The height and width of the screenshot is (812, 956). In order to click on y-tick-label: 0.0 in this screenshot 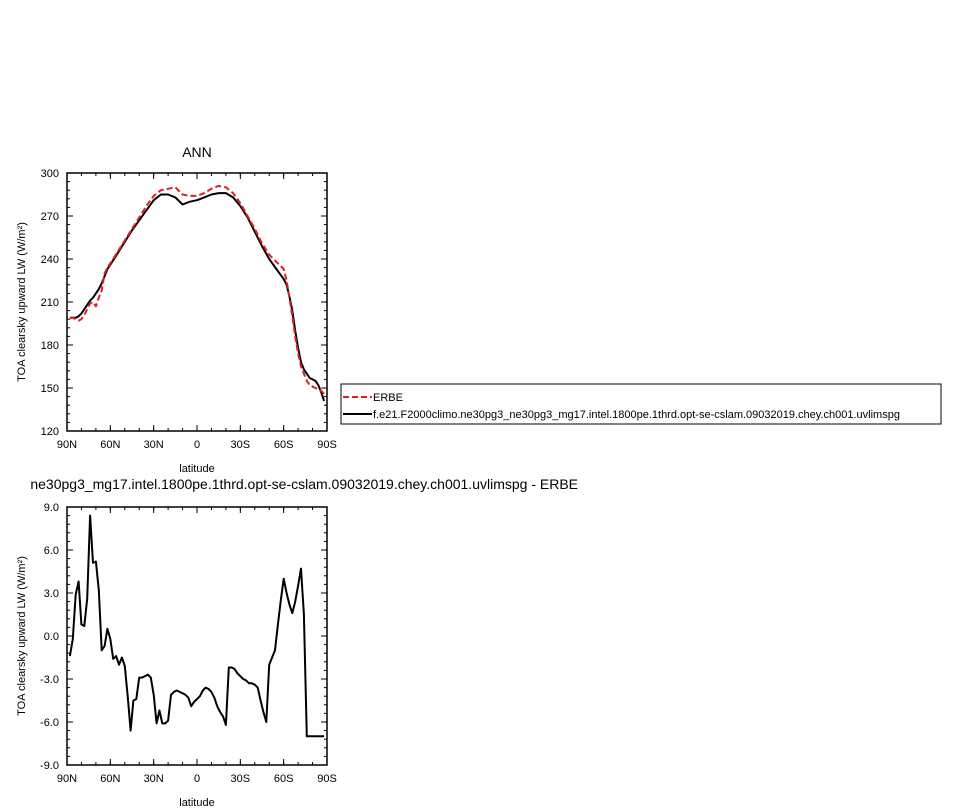, I will do `click(51, 637)`.